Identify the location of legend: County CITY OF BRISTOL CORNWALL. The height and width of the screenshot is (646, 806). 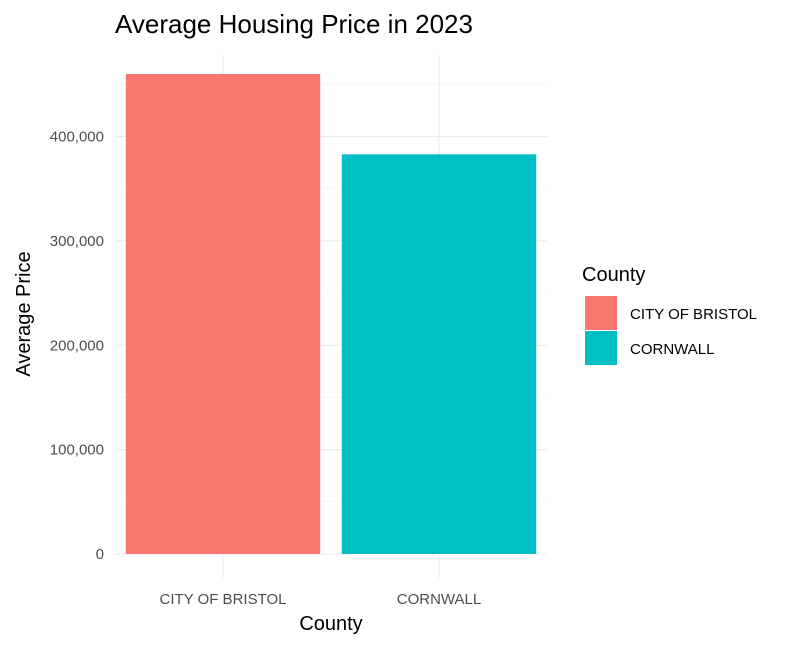
(669, 314).